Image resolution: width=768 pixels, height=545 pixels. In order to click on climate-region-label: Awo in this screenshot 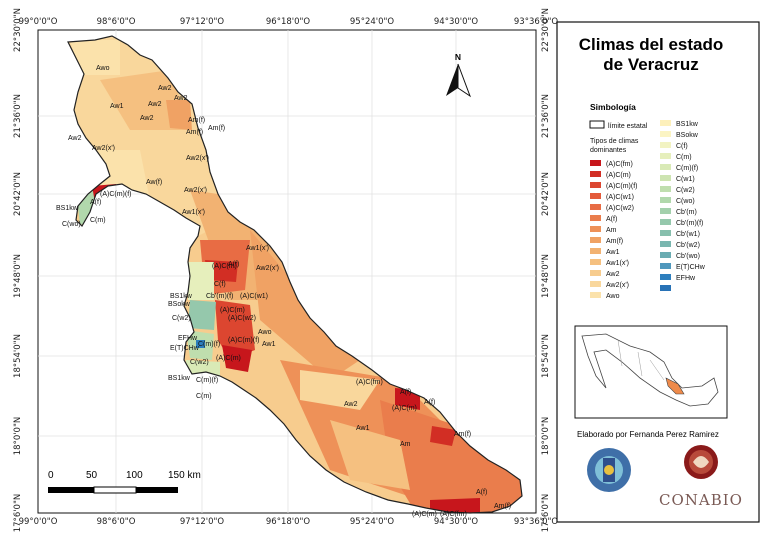, I will do `click(103, 68)`.